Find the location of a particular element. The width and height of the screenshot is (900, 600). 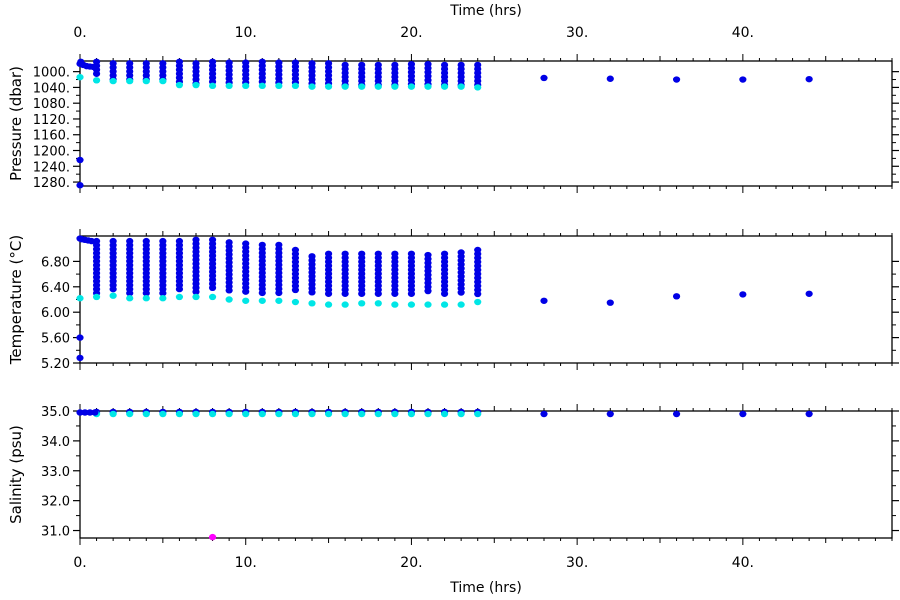

pressure-y-axis-label: Pressure (dbar) is located at coordinates (16, 123).